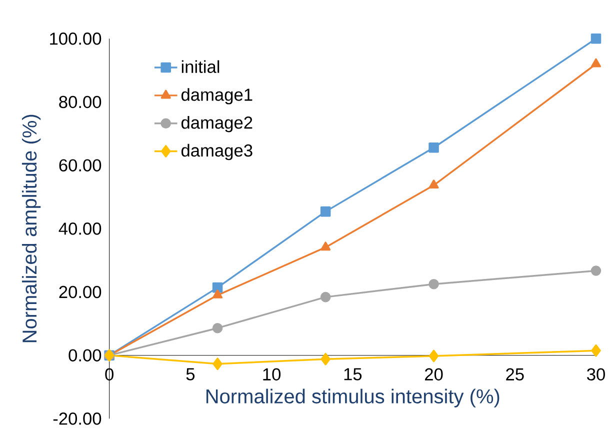 This screenshot has height=432, width=613. I want to click on y-tick-label: 20.00, so click(80, 292).